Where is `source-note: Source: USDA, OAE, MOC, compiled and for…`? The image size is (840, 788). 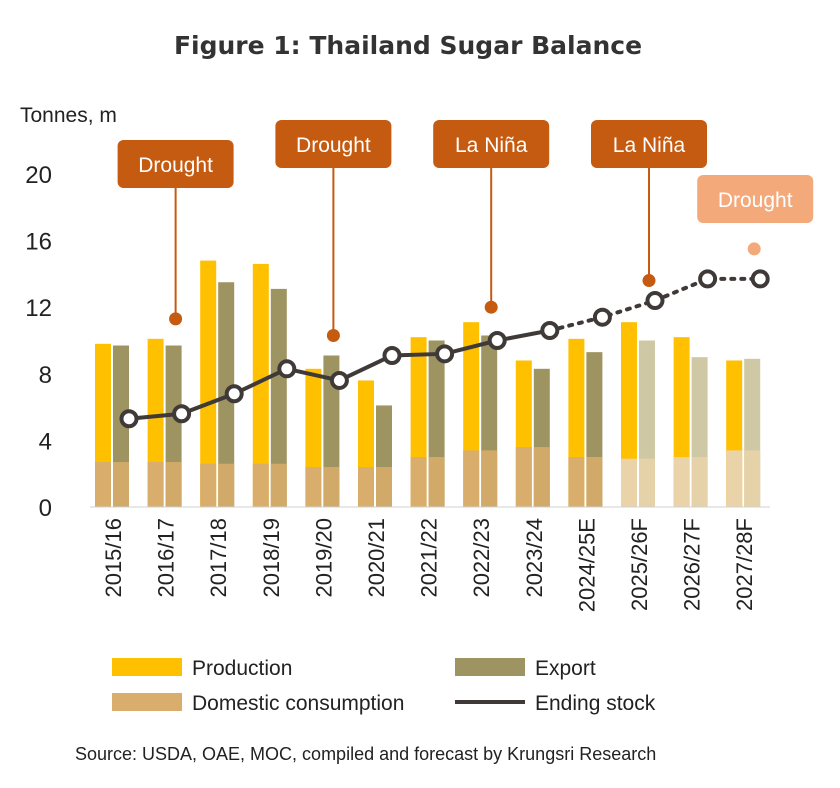
source-note: Source: USDA, OAE, MOC, compiled and for… is located at coordinates (365, 754).